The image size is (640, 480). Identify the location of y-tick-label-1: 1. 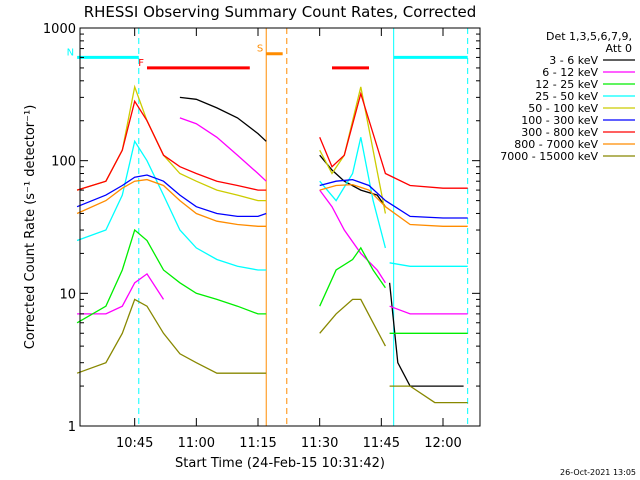
(72, 427).